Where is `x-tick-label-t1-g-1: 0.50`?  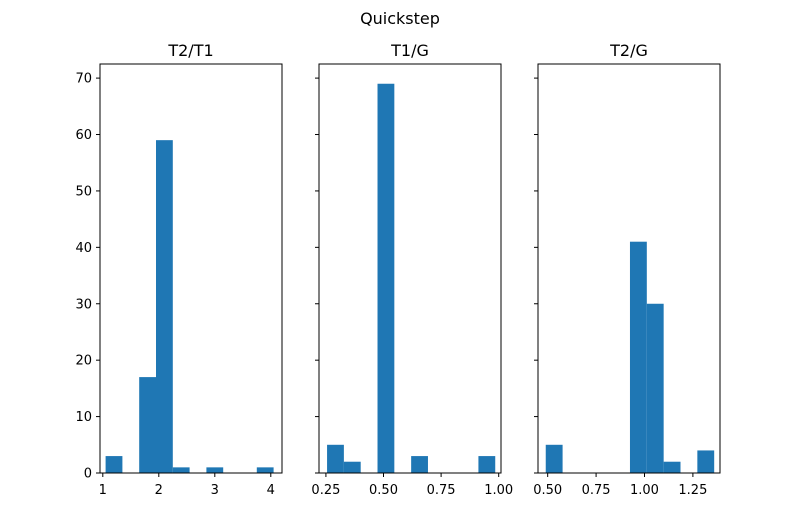
x-tick-label-t1-g-1: 0.50 is located at coordinates (383, 490).